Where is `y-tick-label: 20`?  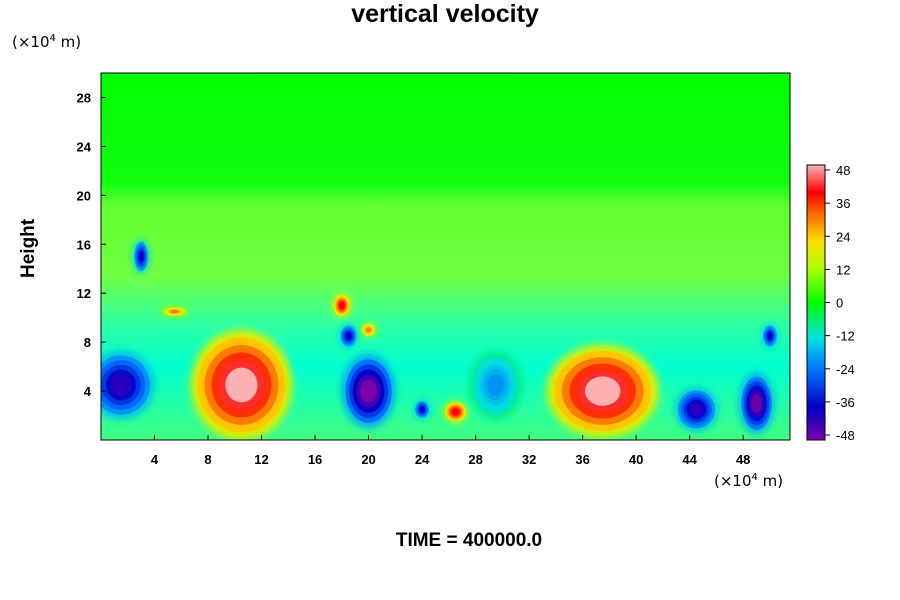 y-tick-label: 20 is located at coordinates (84, 195).